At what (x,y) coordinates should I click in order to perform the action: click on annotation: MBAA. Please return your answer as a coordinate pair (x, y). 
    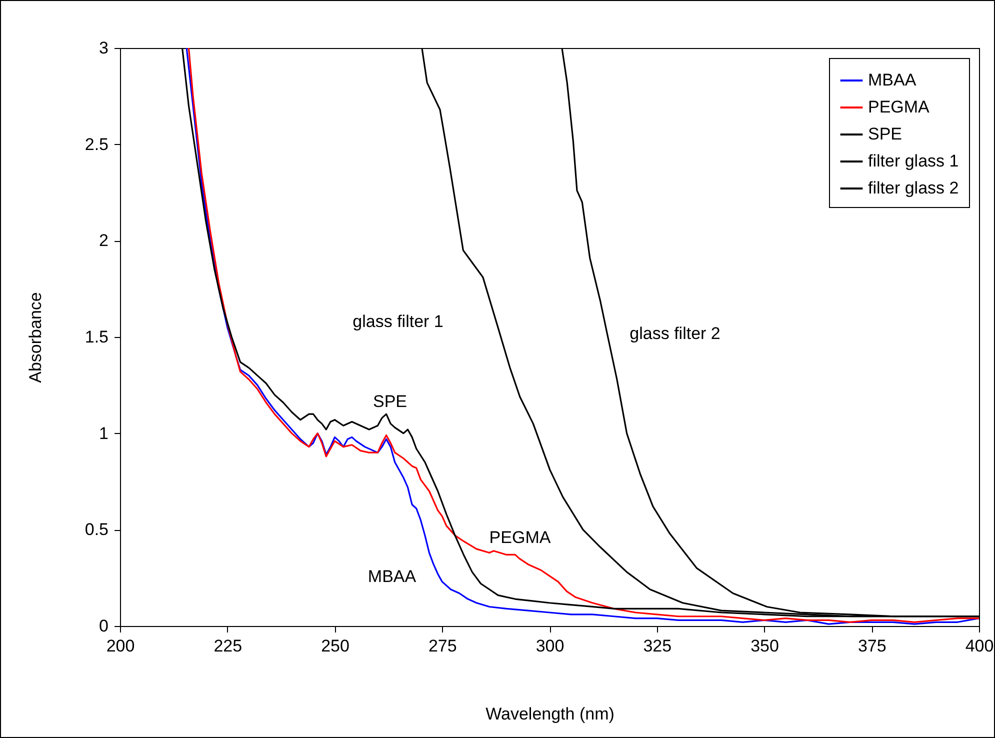
    Looking at the image, I should click on (392, 576).